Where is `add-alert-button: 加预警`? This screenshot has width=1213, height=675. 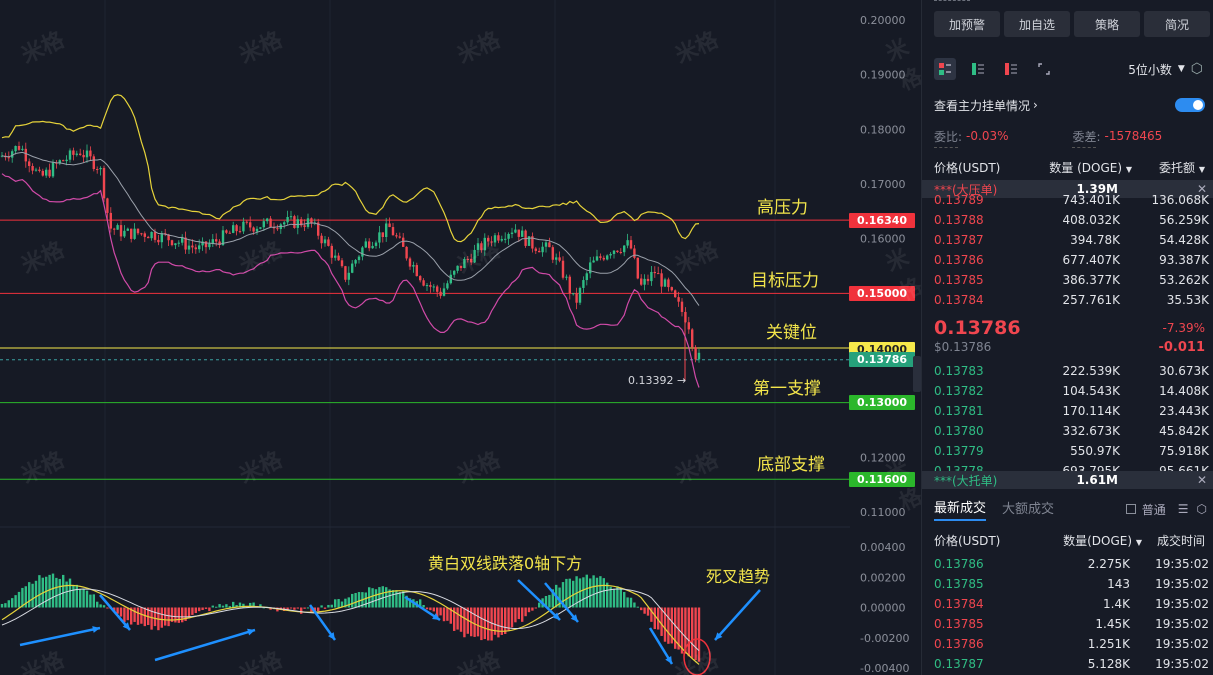 add-alert-button: 加预警 is located at coordinates (967, 24).